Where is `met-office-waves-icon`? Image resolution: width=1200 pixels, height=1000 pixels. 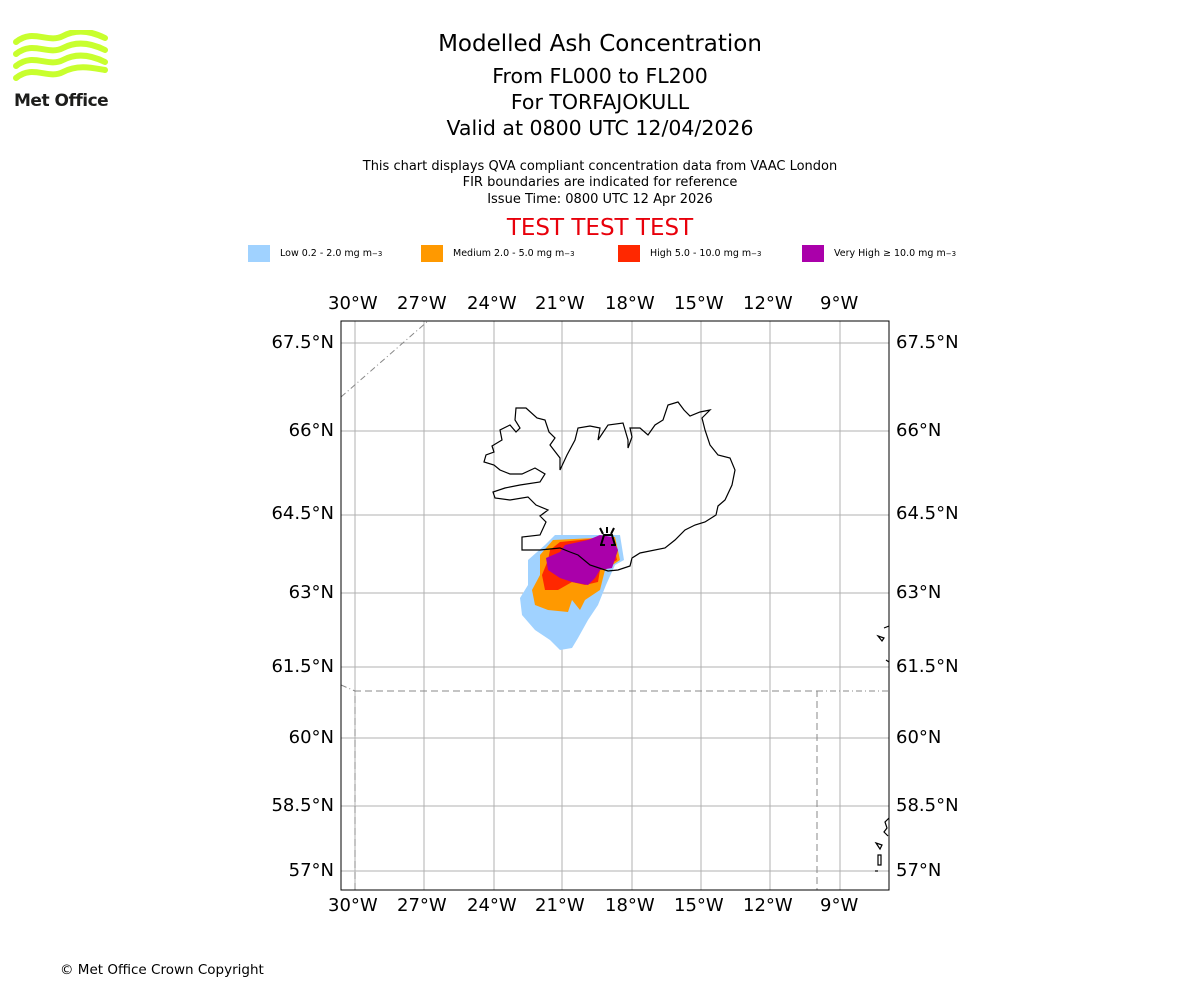
met-office-waves-icon is located at coordinates (60, 55).